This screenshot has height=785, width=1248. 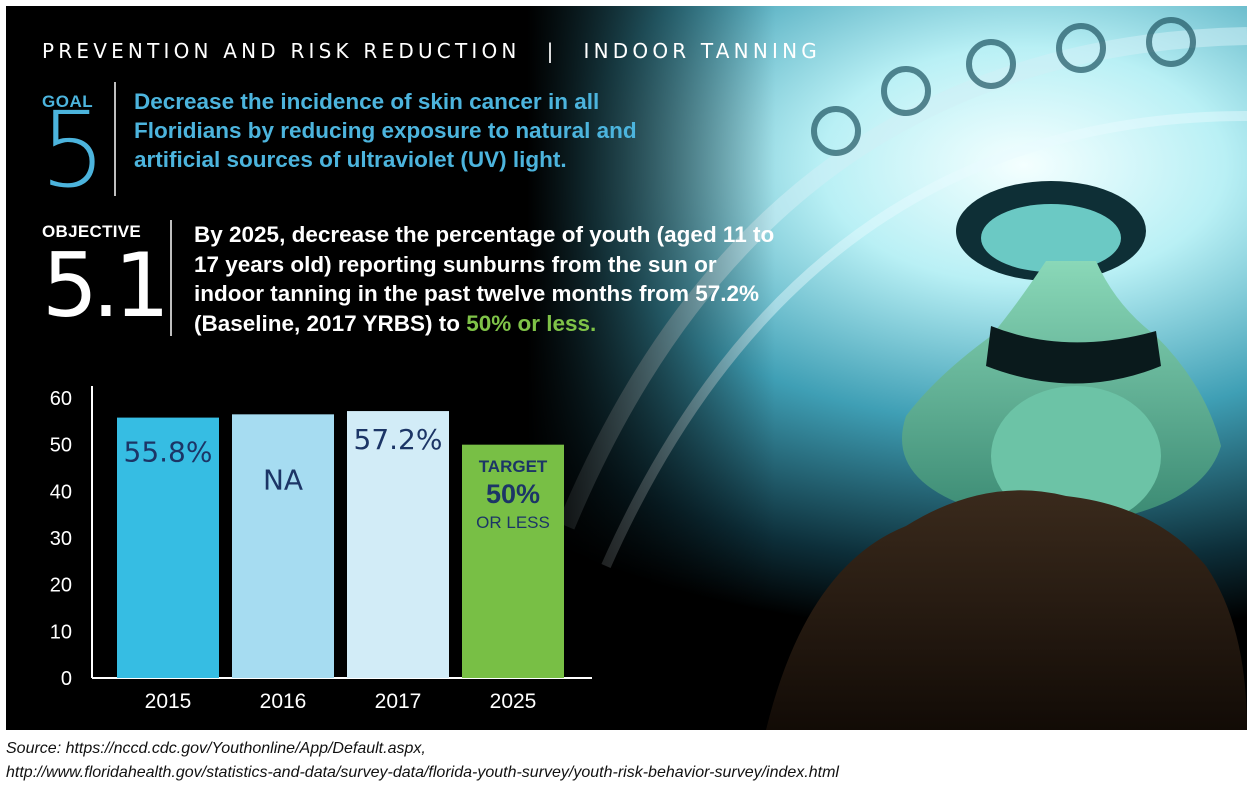 What do you see at coordinates (283, 479) in the screenshot?
I see `bar-data-label: NA` at bounding box center [283, 479].